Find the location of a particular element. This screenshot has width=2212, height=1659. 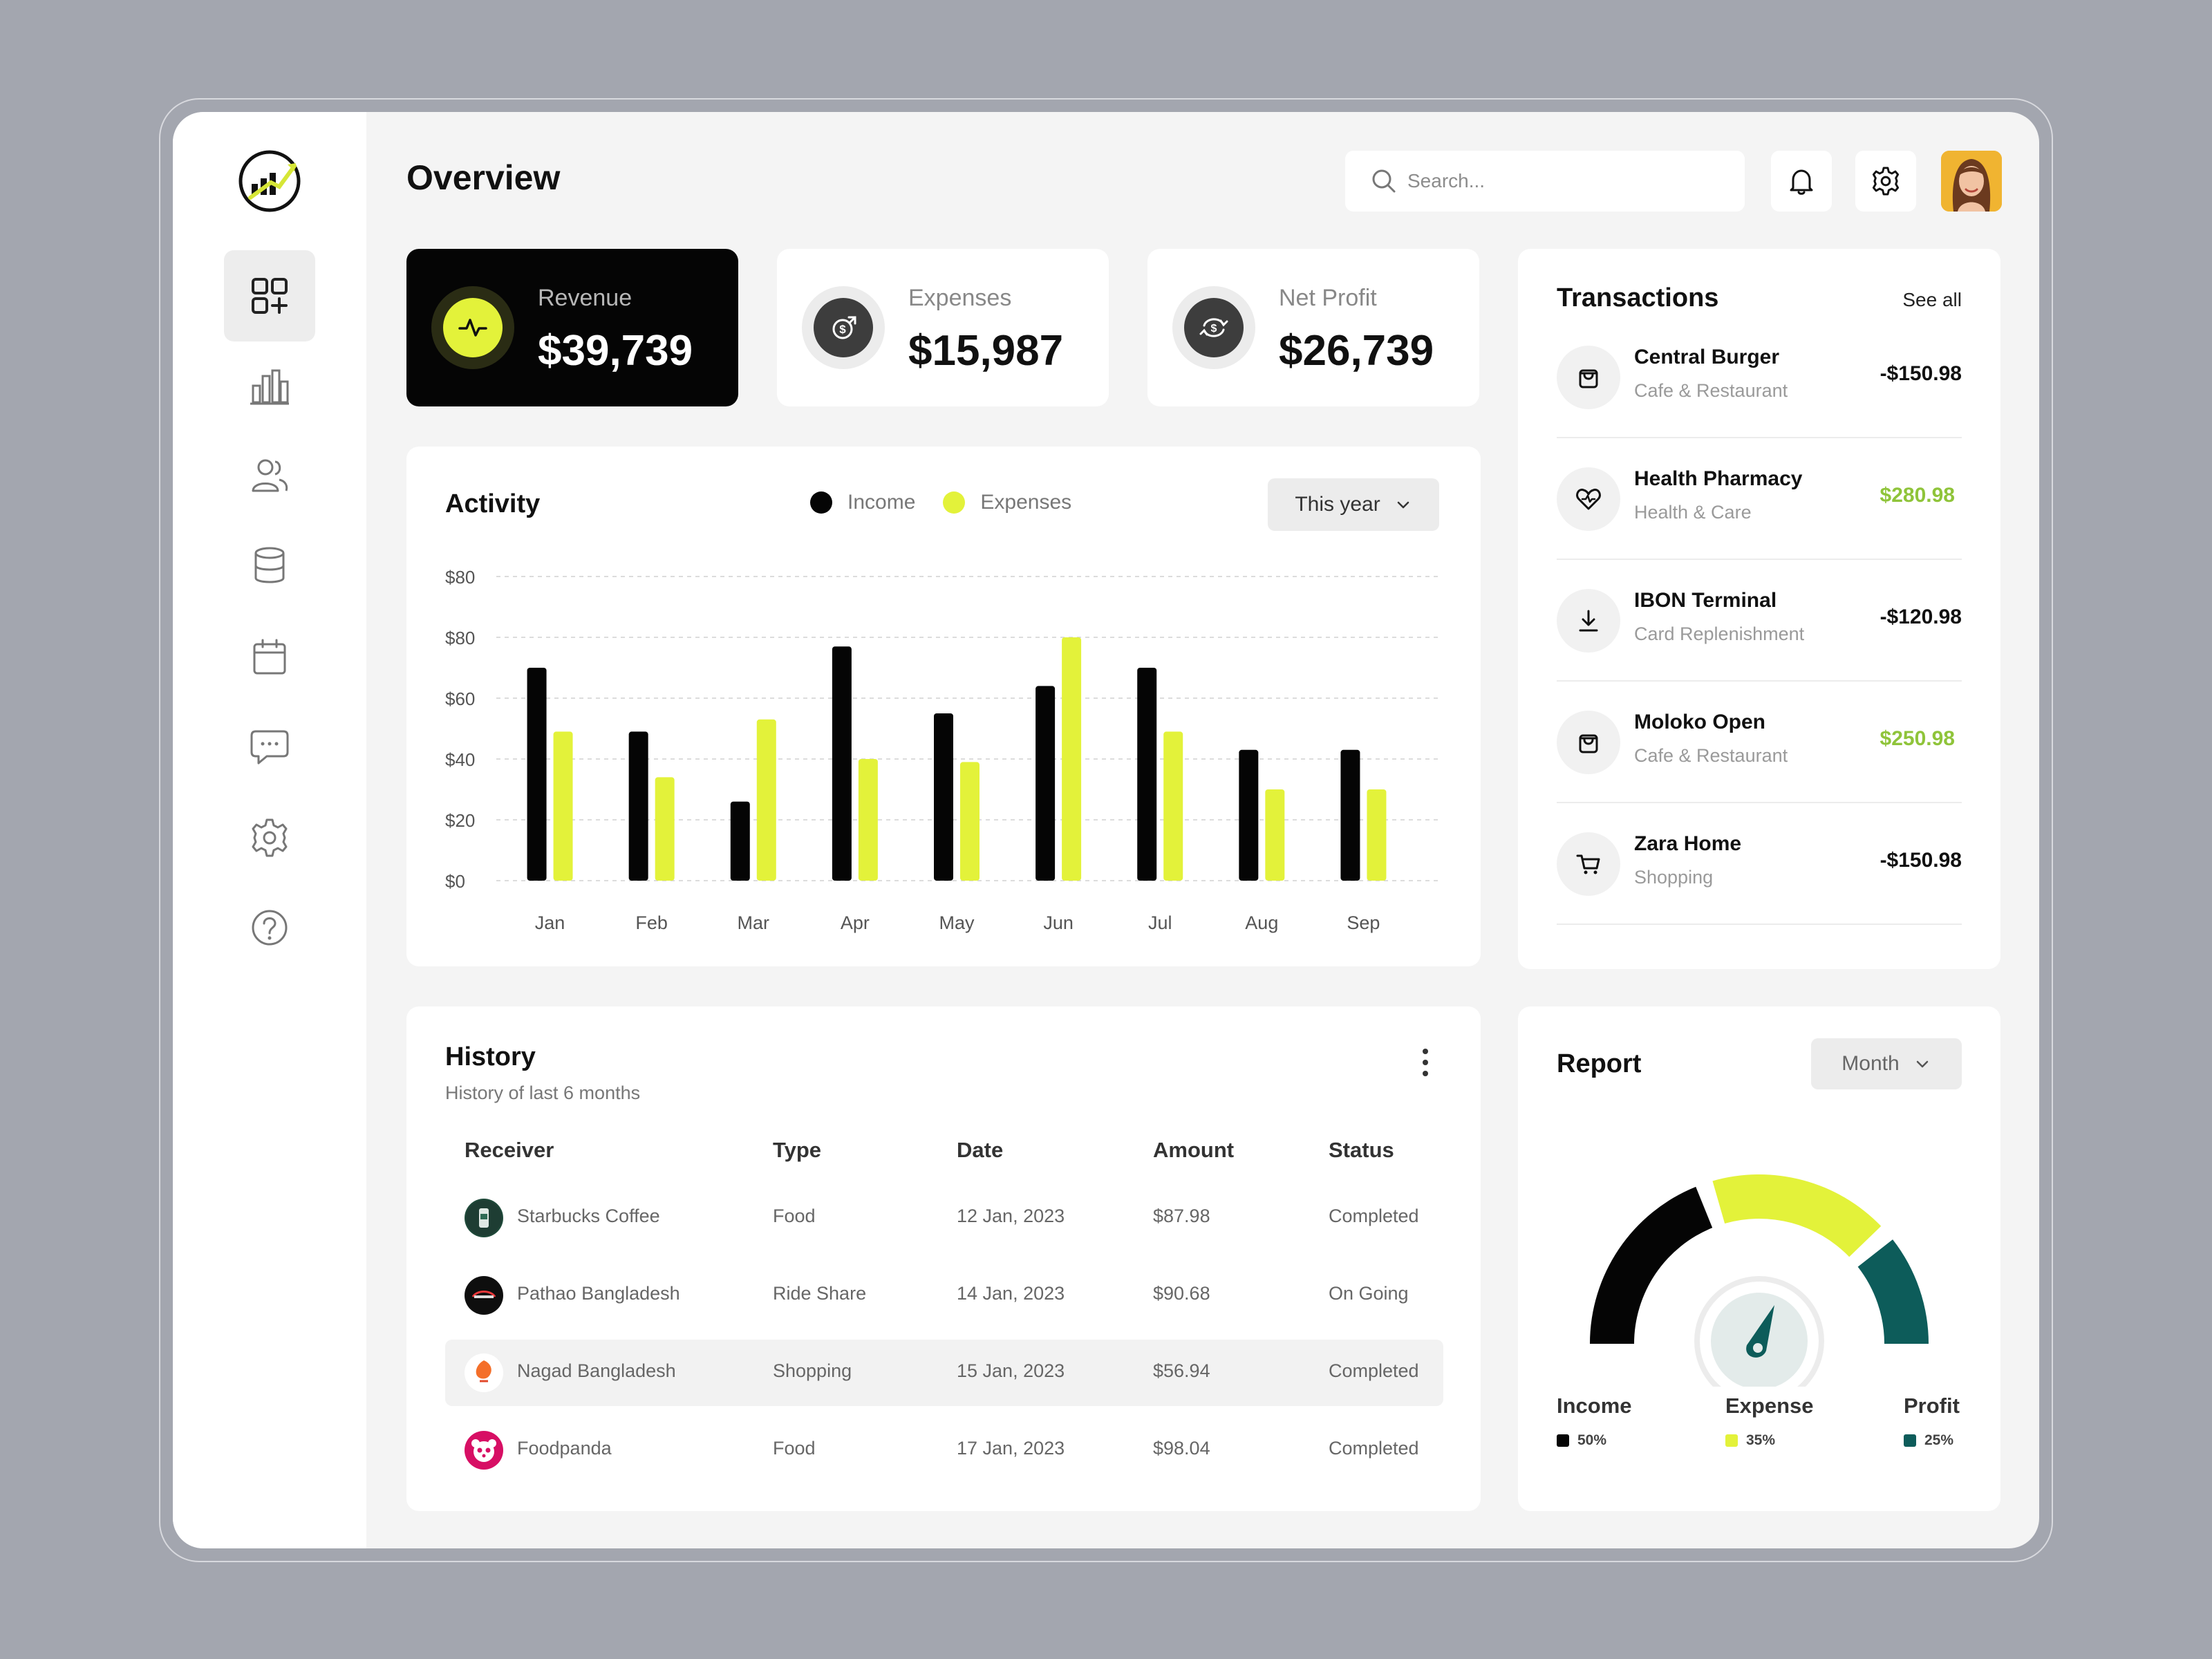

transaction-row: Moloko Open Cafe & Restaurant $250.98 is located at coordinates (1760, 742).